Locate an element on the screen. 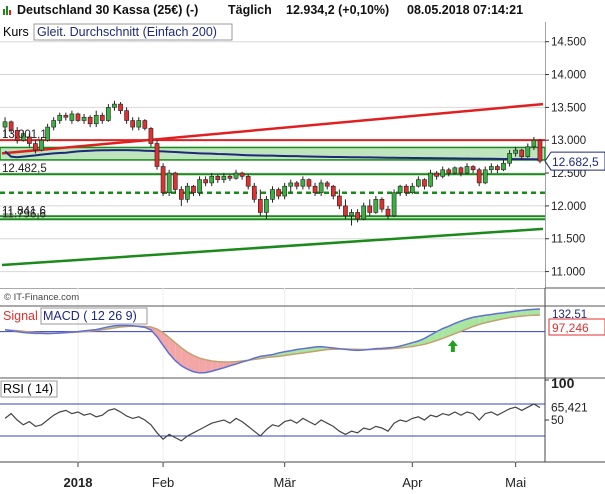 The height and width of the screenshot is (494, 605). price-legend-kurs: Kurs is located at coordinates (16, 32).